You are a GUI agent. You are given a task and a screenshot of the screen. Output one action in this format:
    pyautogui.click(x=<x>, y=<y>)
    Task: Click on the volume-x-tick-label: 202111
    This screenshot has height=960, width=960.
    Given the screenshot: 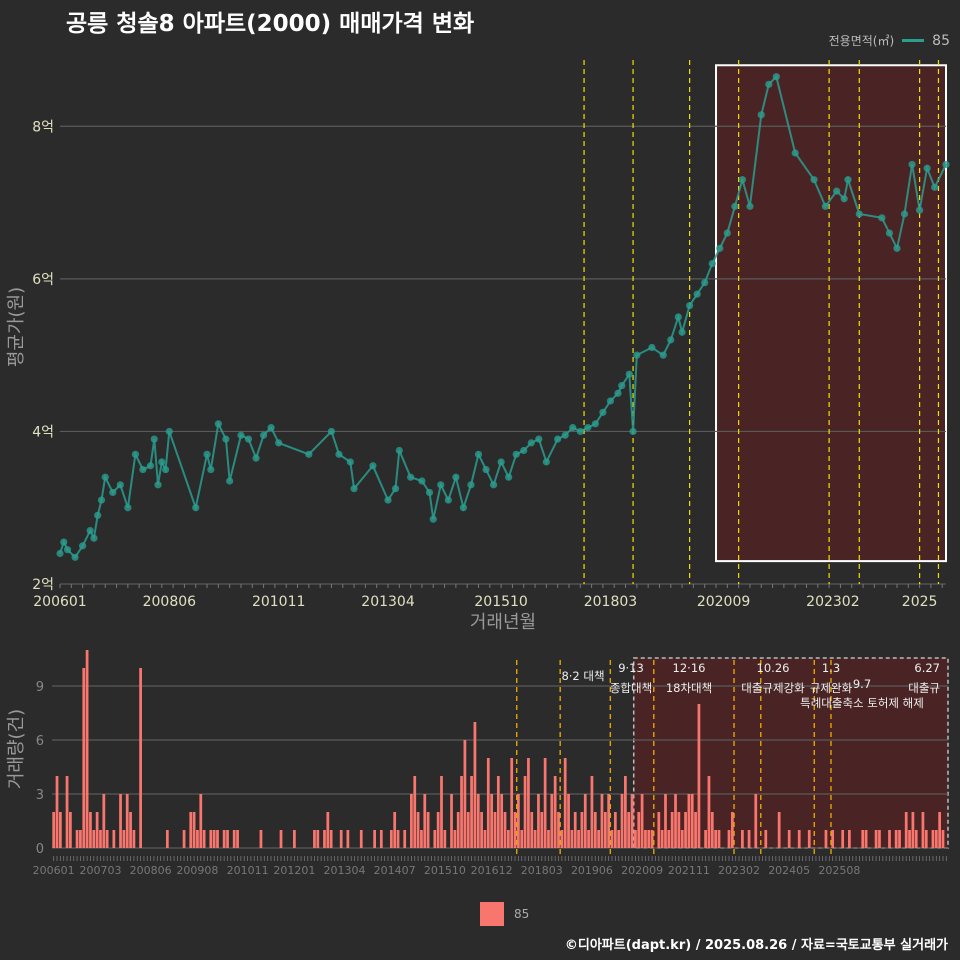 What is the action you would take?
    pyautogui.click(x=689, y=870)
    